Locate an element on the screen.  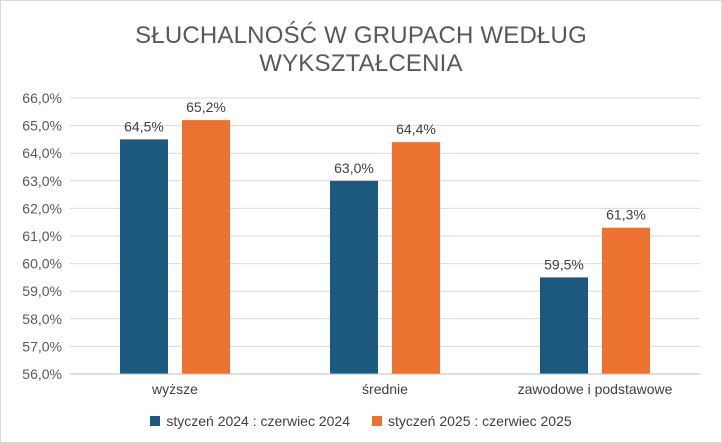
legend-item-2024: styczeń 2024 : czerwiec 2024 is located at coordinates (250, 421).